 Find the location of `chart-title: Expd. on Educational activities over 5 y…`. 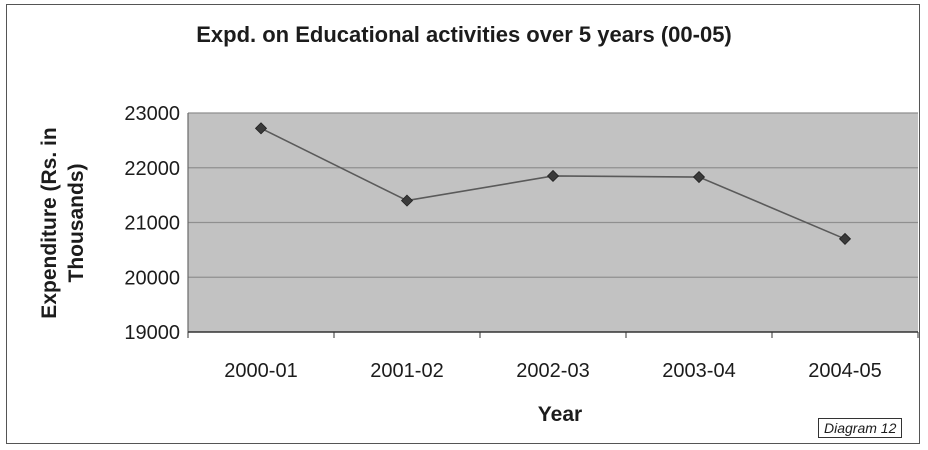

chart-title: Expd. on Educational activities over 5 y… is located at coordinates (464, 34).